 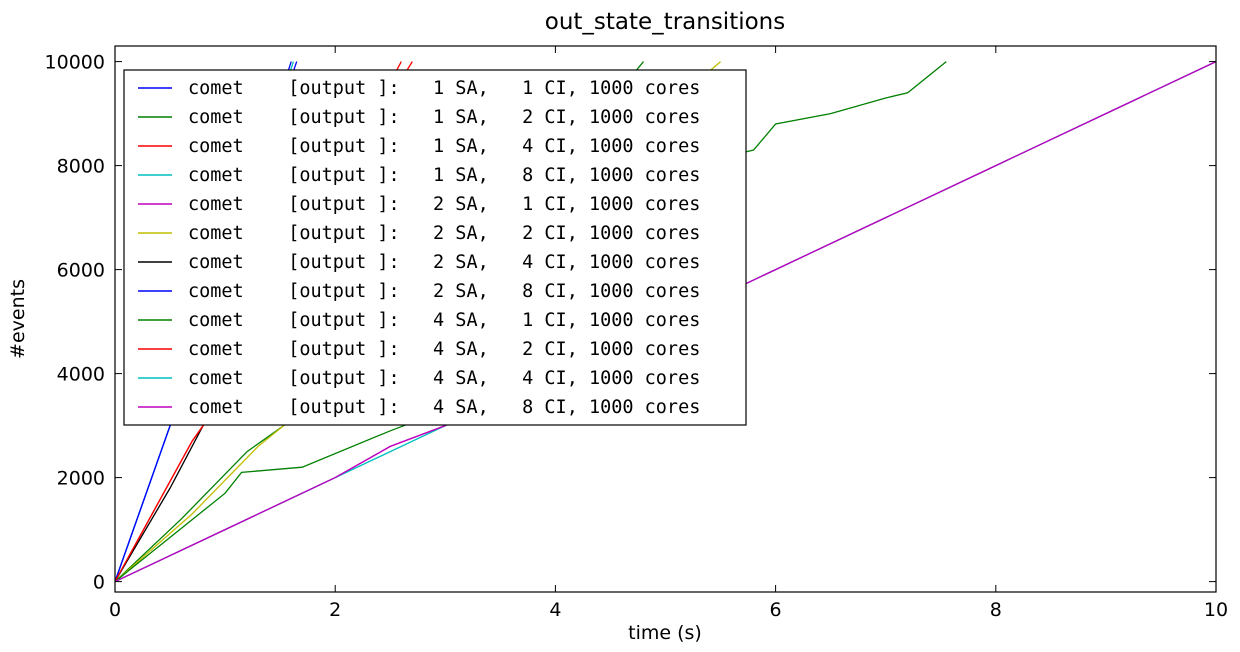 What do you see at coordinates (335, 610) in the screenshot?
I see `x-tick-label: 2` at bounding box center [335, 610].